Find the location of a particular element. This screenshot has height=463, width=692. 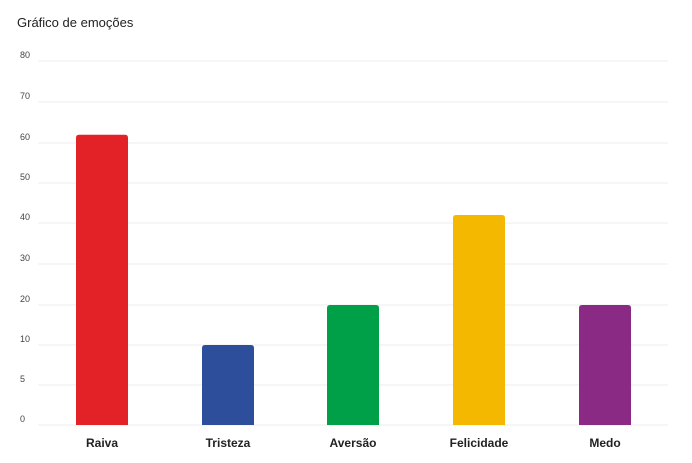

x-tick-label: Tristeza is located at coordinates (228, 443).